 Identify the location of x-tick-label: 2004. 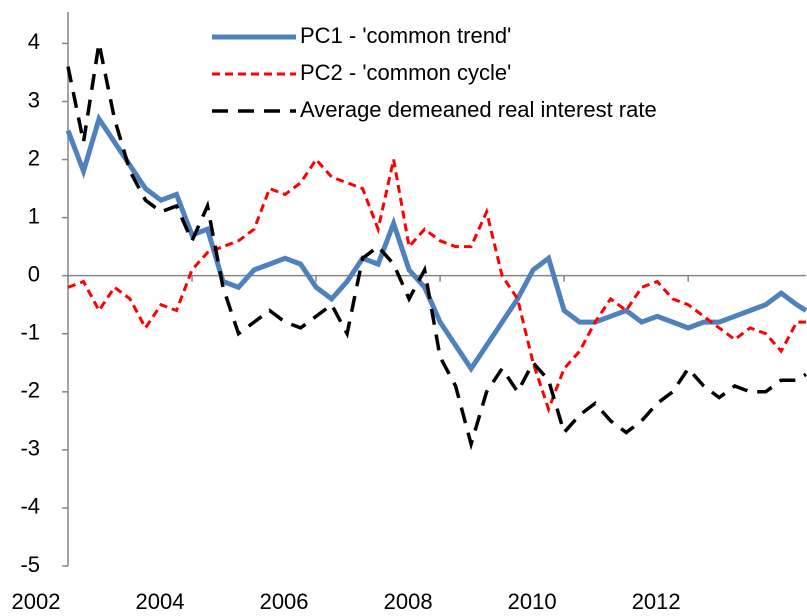
(160, 601).